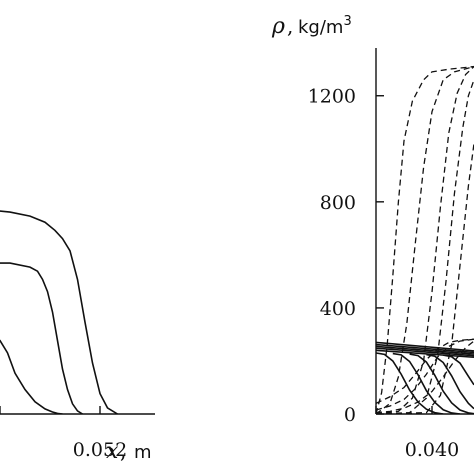 This screenshot has height=474, width=474. Describe the element at coordinates (320, 27) in the screenshot. I see `right-y-axis-unit-base: kg/m` at that location.